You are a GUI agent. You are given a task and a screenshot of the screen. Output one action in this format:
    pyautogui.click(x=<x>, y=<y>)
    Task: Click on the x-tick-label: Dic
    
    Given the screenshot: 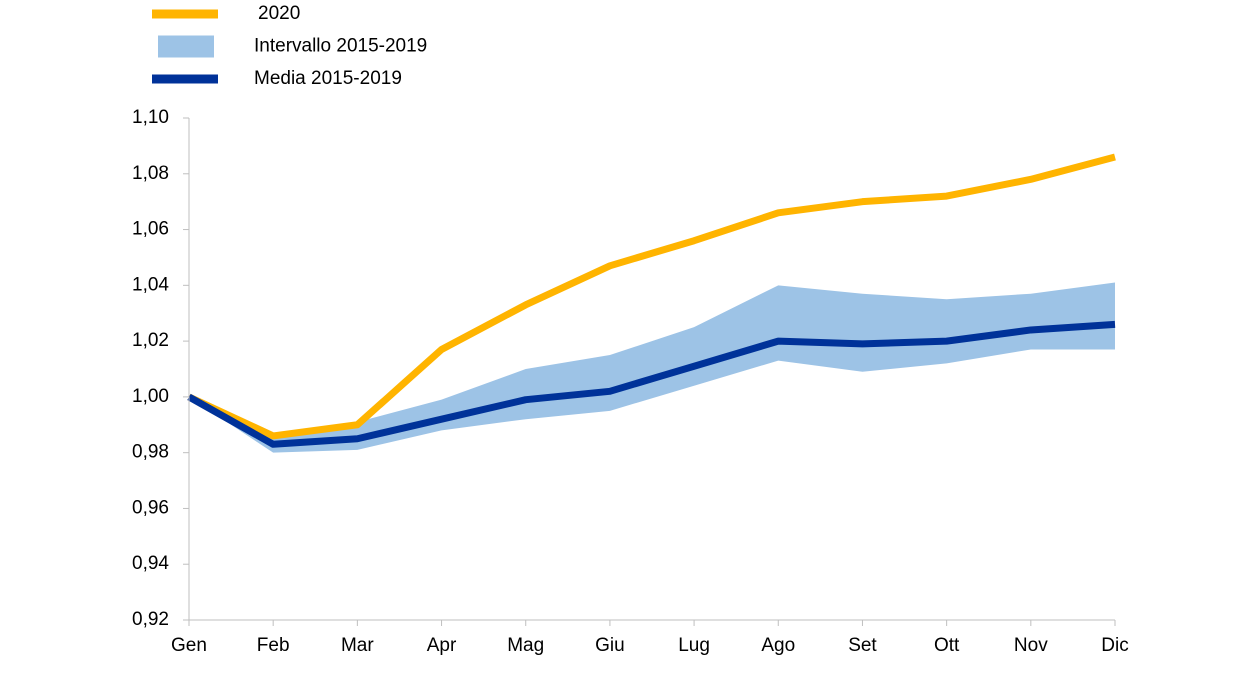 What is the action you would take?
    pyautogui.click(x=1114, y=645)
    